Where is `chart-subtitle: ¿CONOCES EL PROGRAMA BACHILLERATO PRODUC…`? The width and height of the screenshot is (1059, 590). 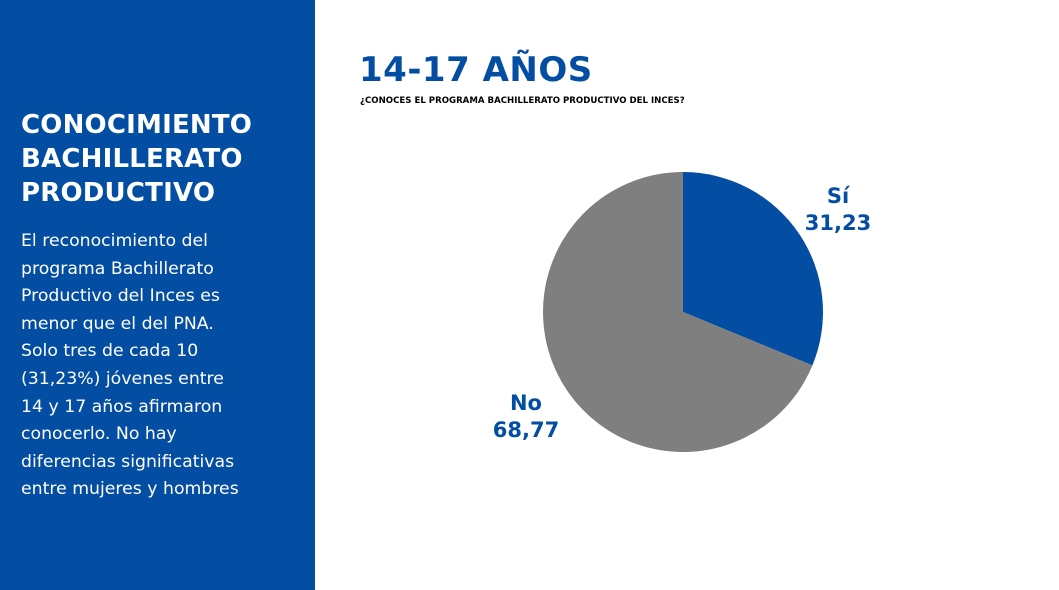 chart-subtitle: ¿CONOCES EL PROGRAMA BACHILLERATO PRODUC… is located at coordinates (522, 101).